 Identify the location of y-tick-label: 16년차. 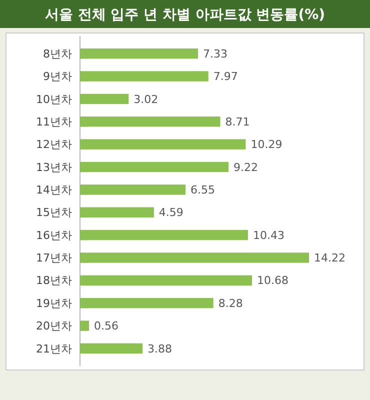
(54, 235).